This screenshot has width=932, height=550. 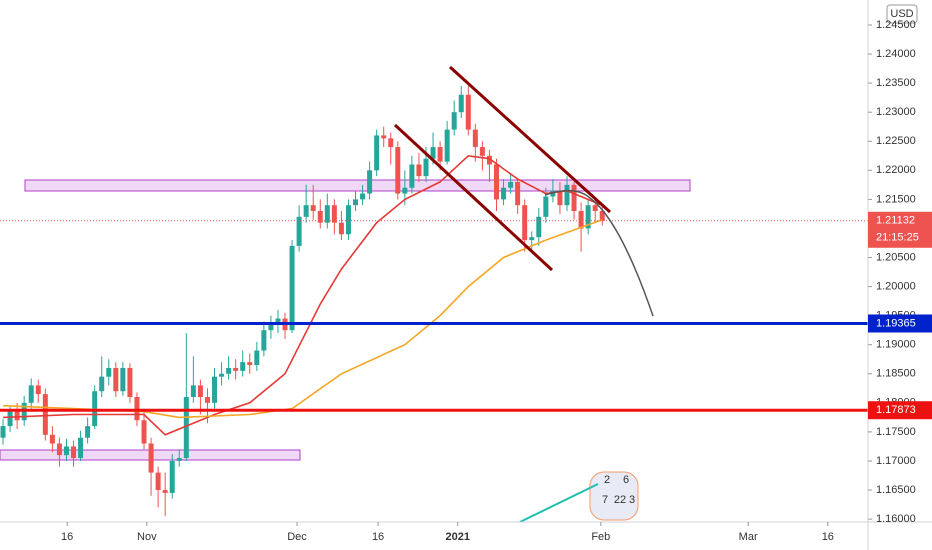 I want to click on event-label: 7, so click(x=605, y=500).